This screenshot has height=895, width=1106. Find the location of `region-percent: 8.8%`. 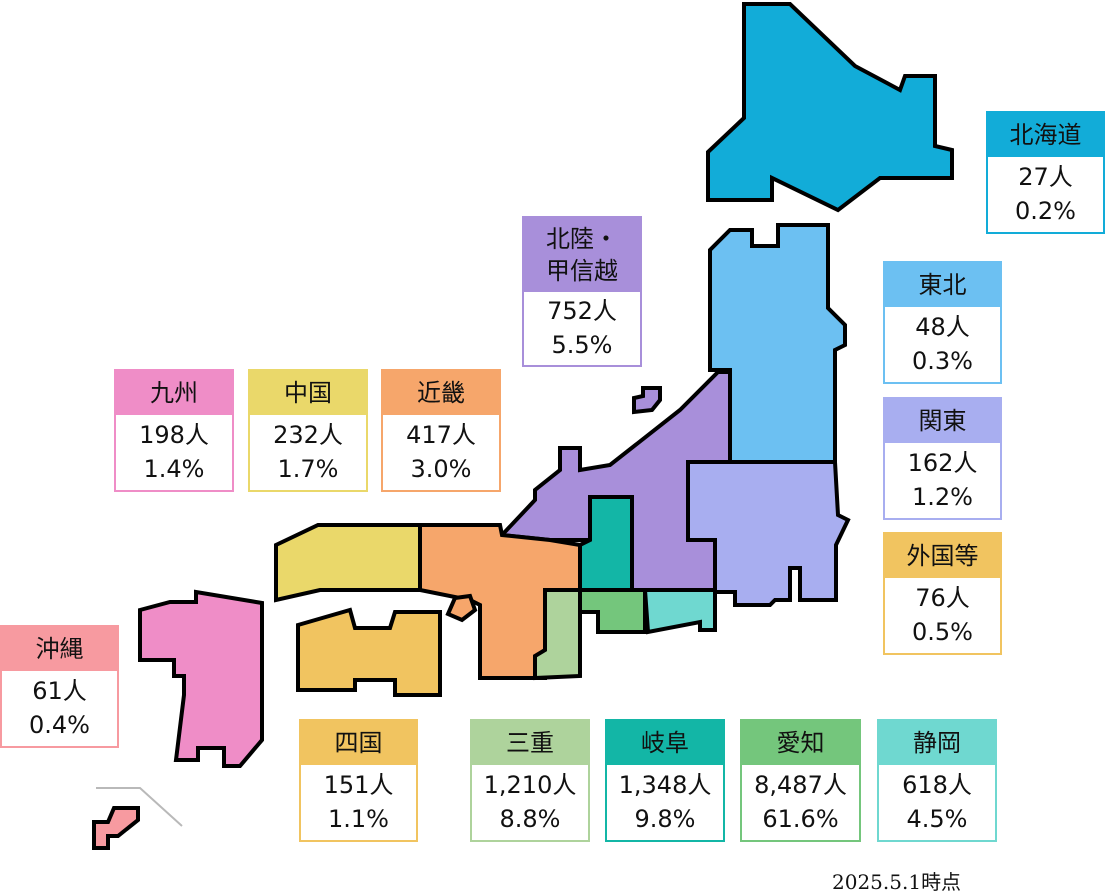

region-percent: 8.8% is located at coordinates (530, 818).